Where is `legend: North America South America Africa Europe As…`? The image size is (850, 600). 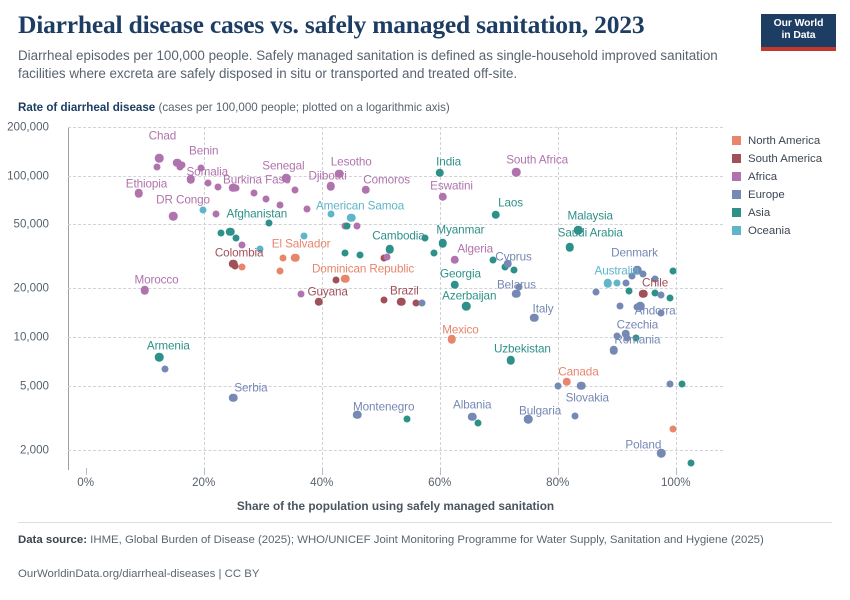 legend: North America South America Africa Europe As… is located at coordinates (789, 186).